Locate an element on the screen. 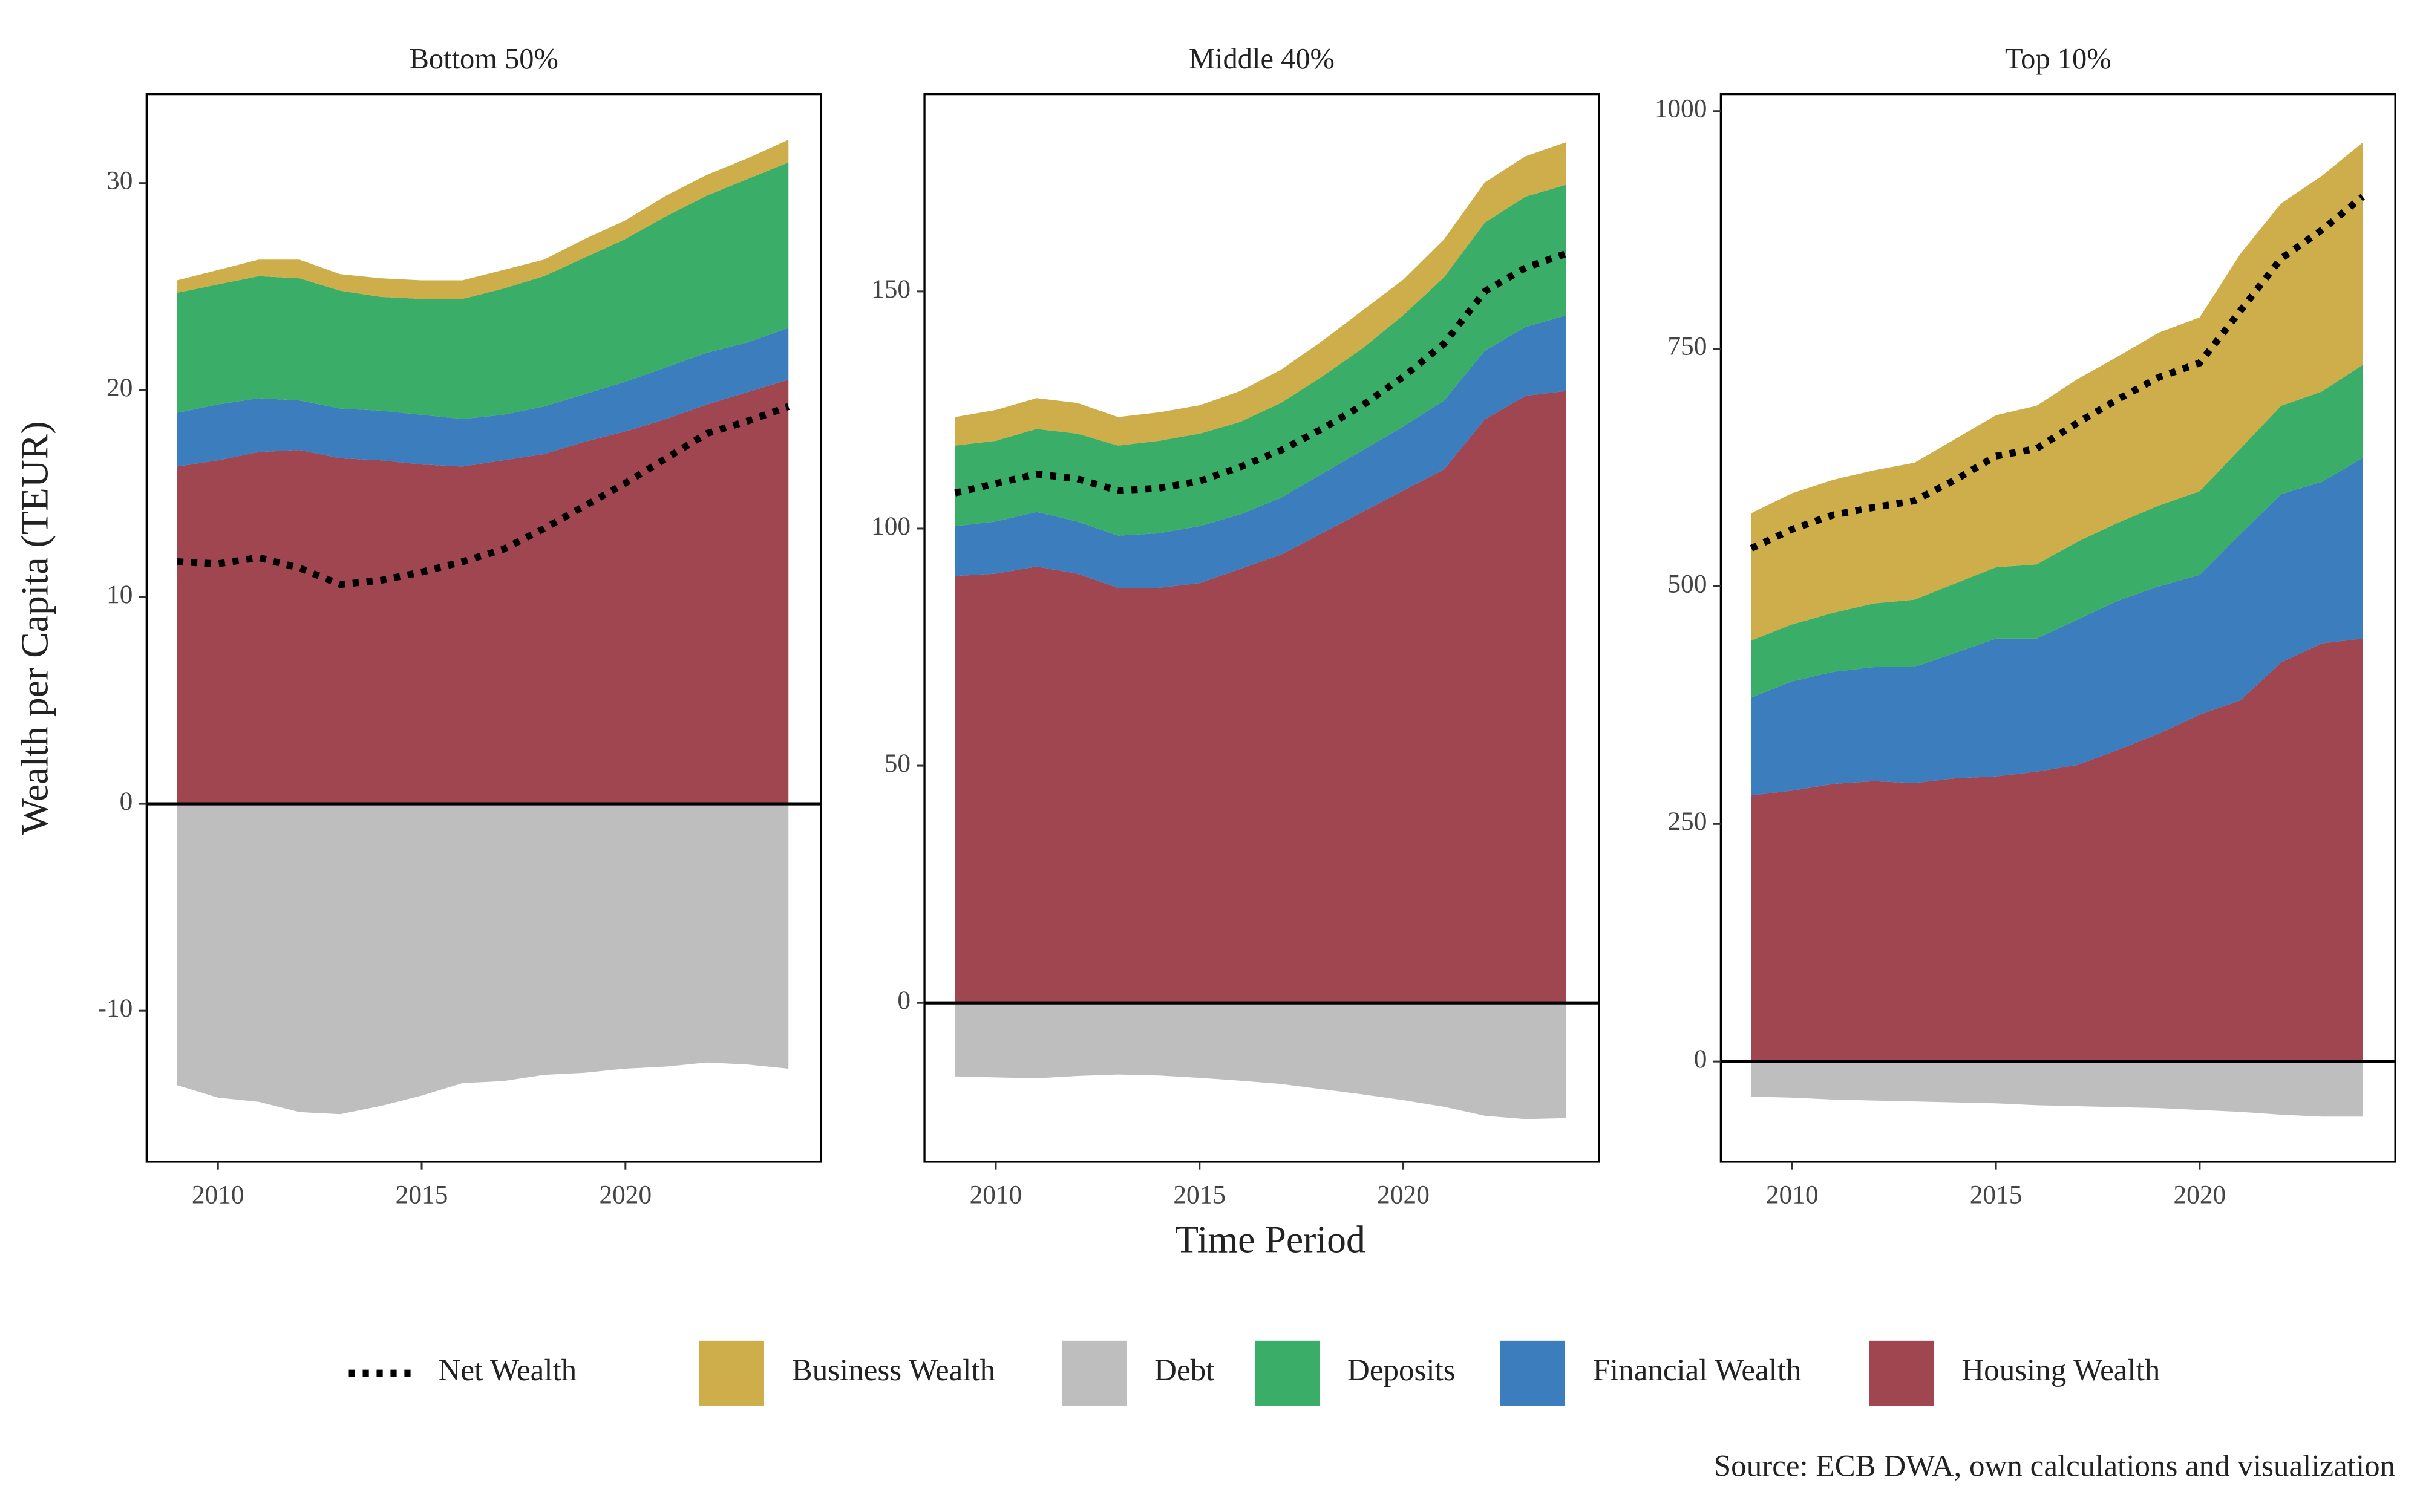 This screenshot has width=2420, height=1512. y-tick-label: 30 is located at coordinates (119, 180).